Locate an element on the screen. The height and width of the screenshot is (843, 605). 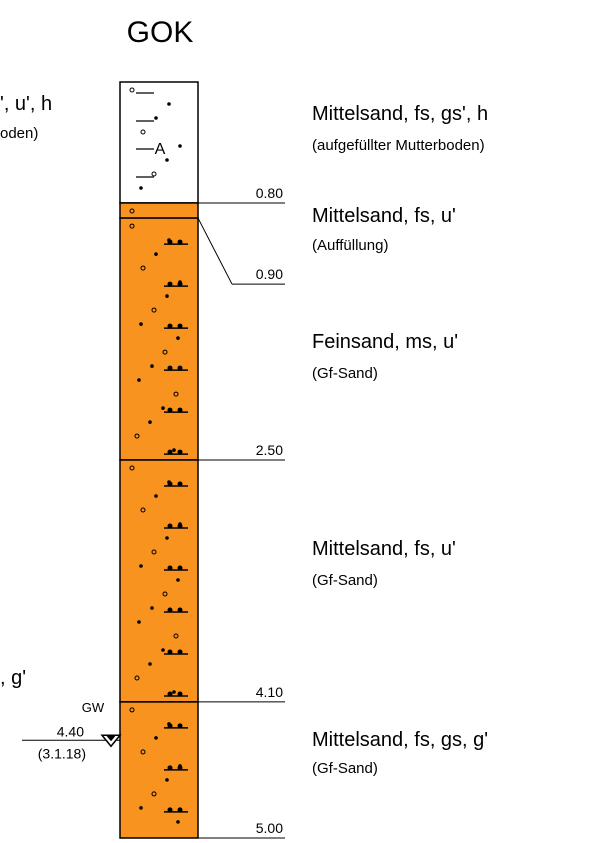
title: GOK is located at coordinates (160, 32).